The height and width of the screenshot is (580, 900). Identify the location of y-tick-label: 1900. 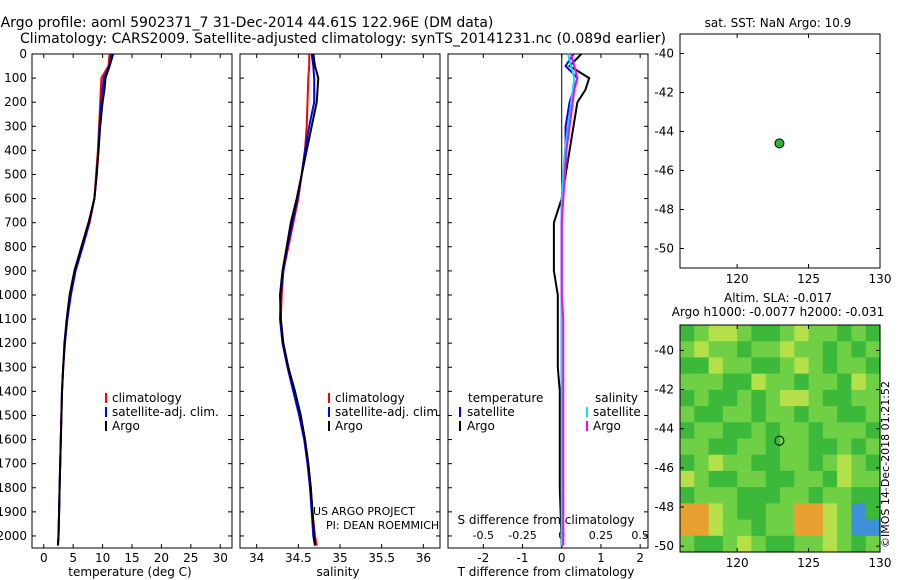
(13, 512).